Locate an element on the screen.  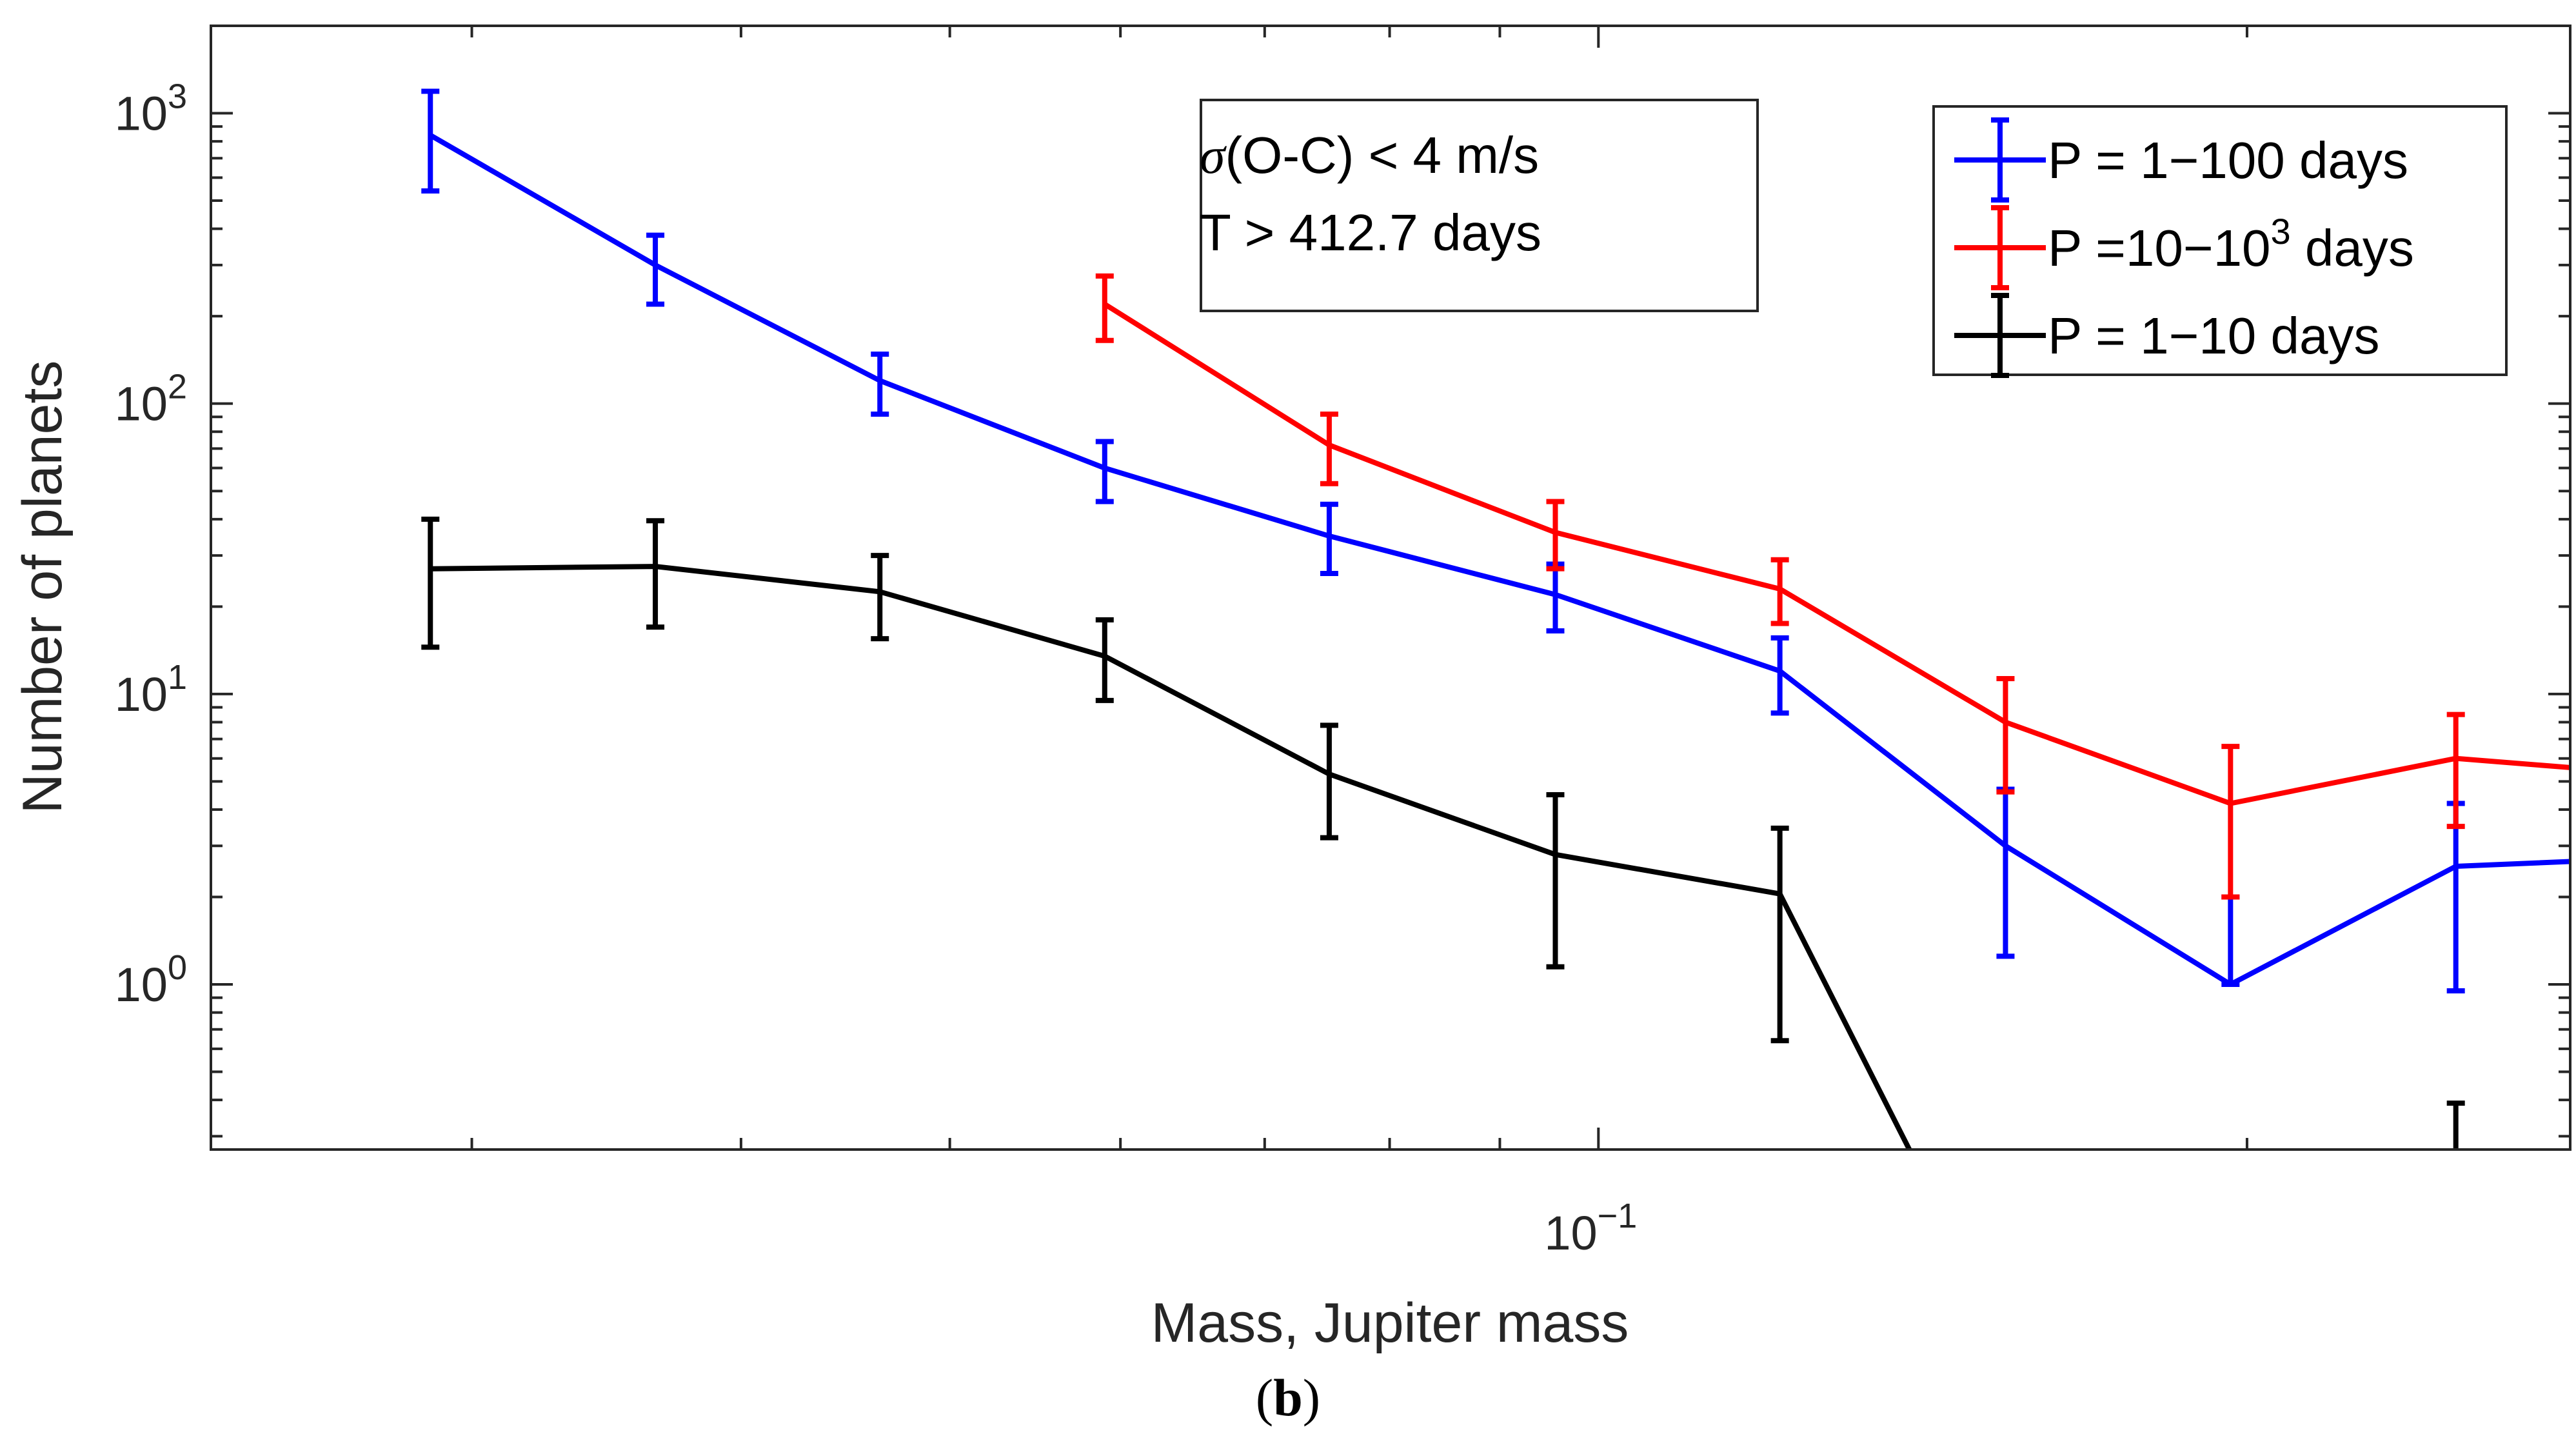
legend-frame is located at coordinates (2220, 240).